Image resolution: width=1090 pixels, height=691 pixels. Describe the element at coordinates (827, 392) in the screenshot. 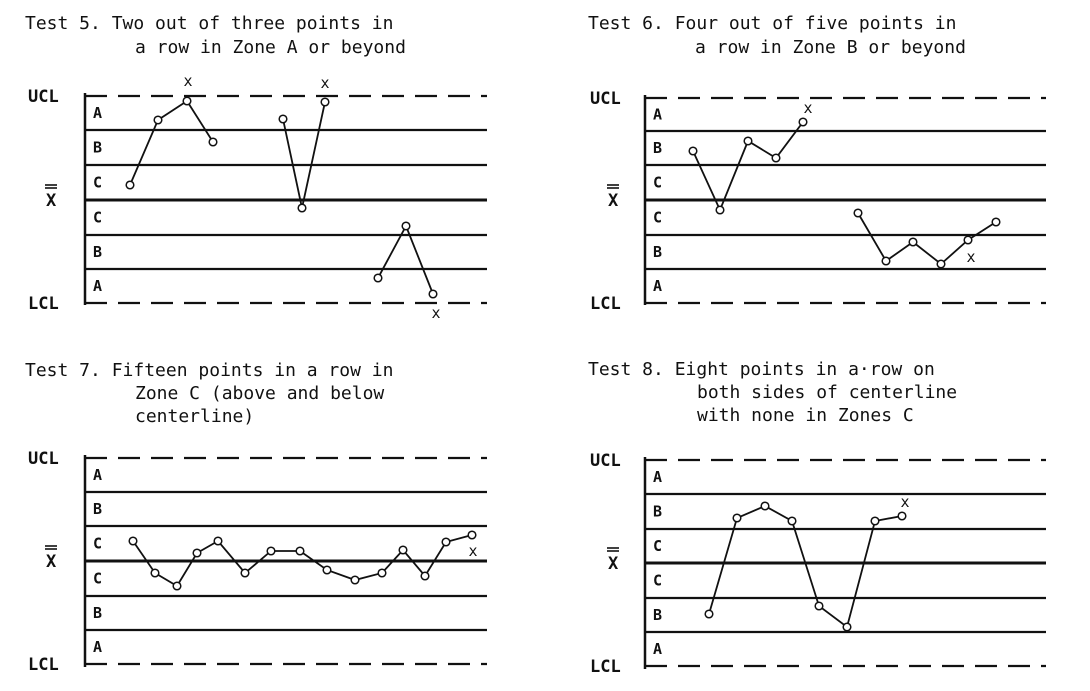

I see `panel-title-line: both sides of centerline` at that location.